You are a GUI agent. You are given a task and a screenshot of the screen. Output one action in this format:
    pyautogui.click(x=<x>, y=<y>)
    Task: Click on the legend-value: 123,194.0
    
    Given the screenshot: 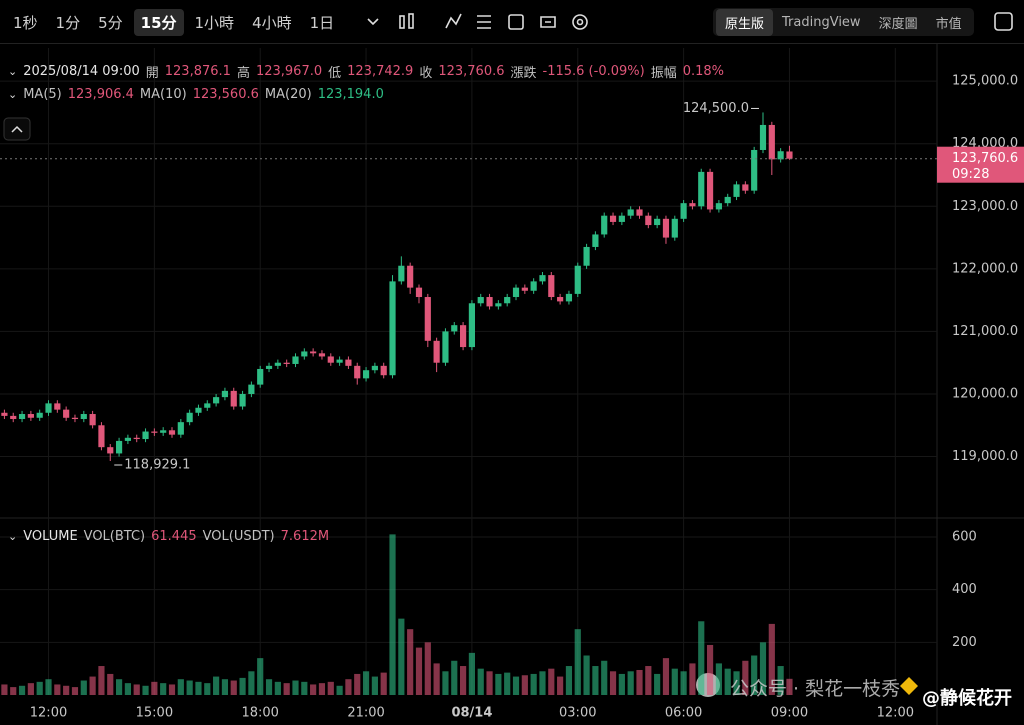 What is the action you would take?
    pyautogui.click(x=350, y=94)
    